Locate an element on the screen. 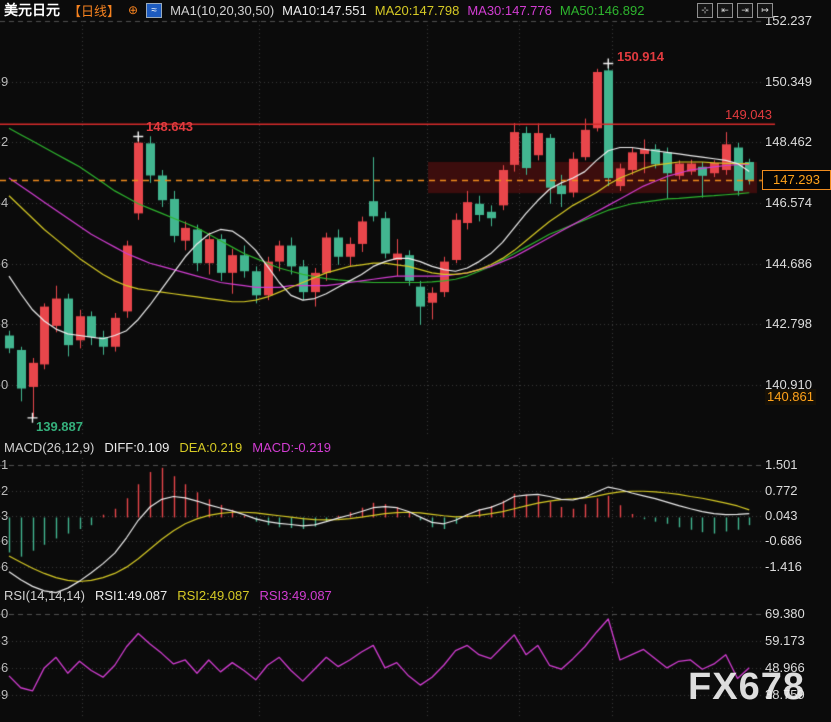  price-axis-label: 152.237 is located at coordinates (788, 20).